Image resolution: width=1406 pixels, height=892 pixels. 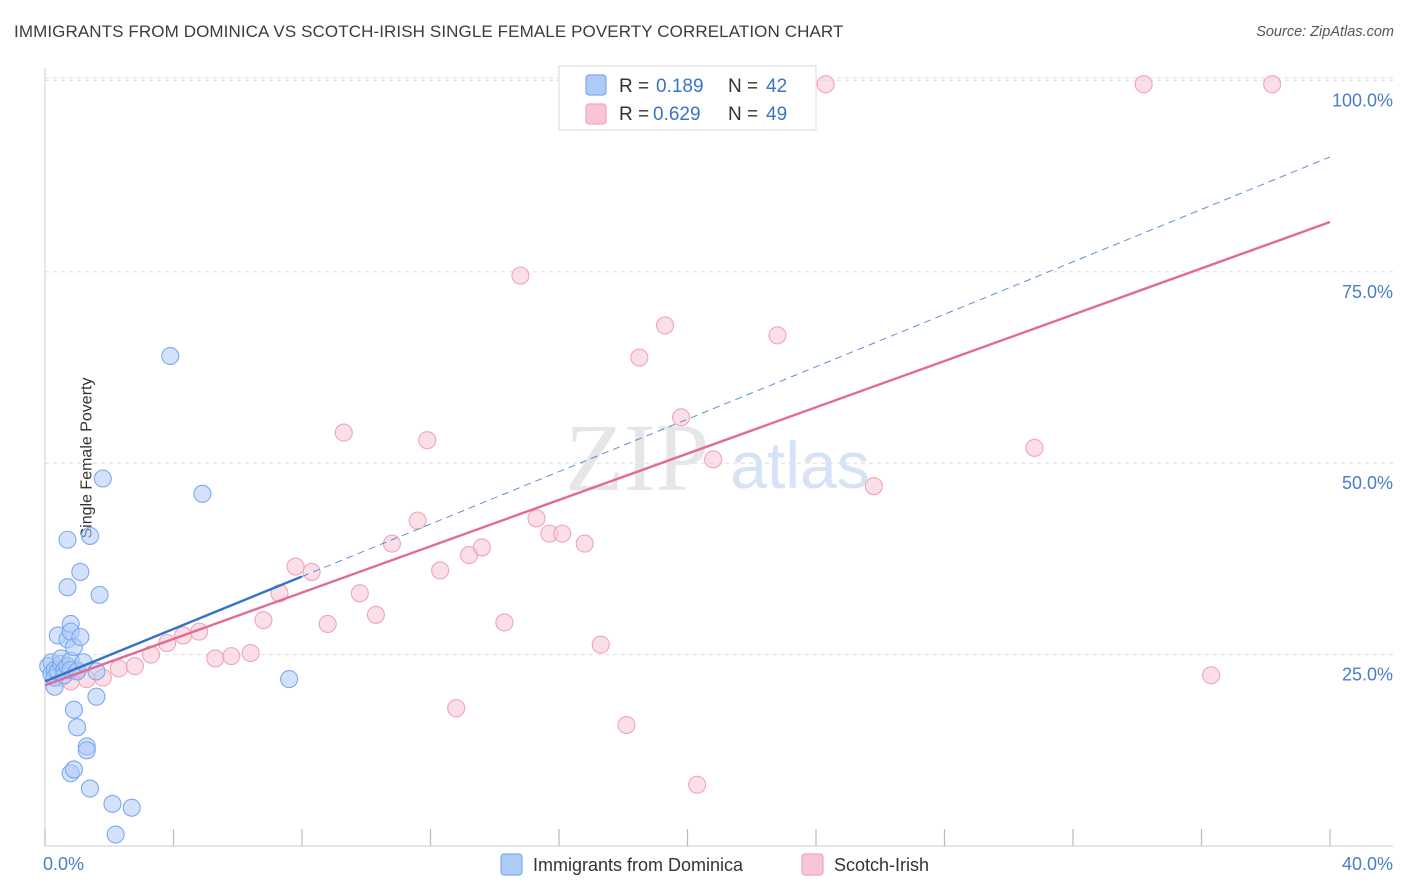 I want to click on legend-r-label-dominica: R =, so click(x=634, y=86).